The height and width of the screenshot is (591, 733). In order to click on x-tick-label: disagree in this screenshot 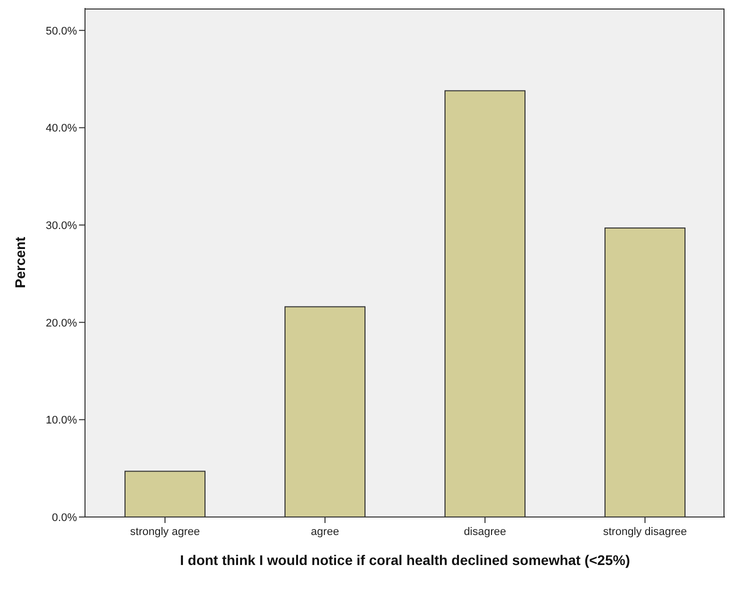, I will do `click(485, 532)`.